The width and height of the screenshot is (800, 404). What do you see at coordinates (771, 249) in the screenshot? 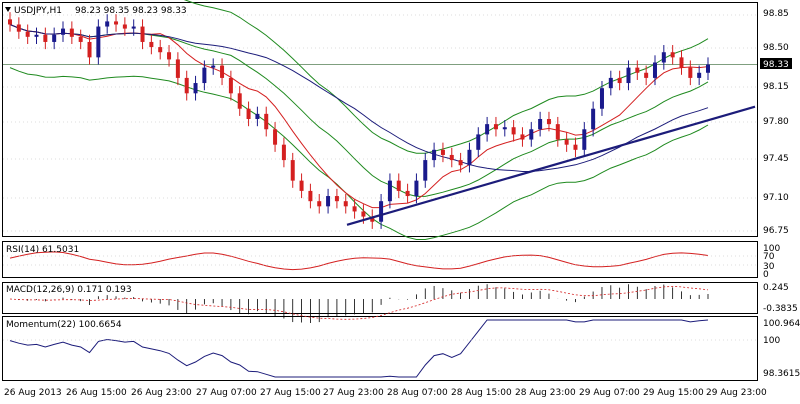
I see `rsi-tick: 100` at bounding box center [771, 249].